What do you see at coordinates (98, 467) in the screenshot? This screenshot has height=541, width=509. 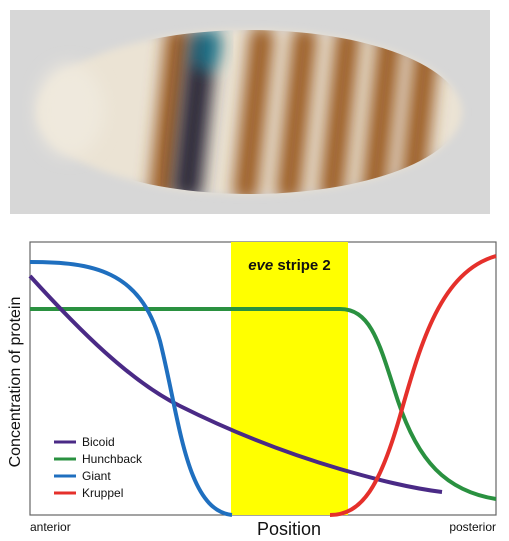 I see `legend: Bicoid Hunchback Giant Kruppel` at bounding box center [98, 467].